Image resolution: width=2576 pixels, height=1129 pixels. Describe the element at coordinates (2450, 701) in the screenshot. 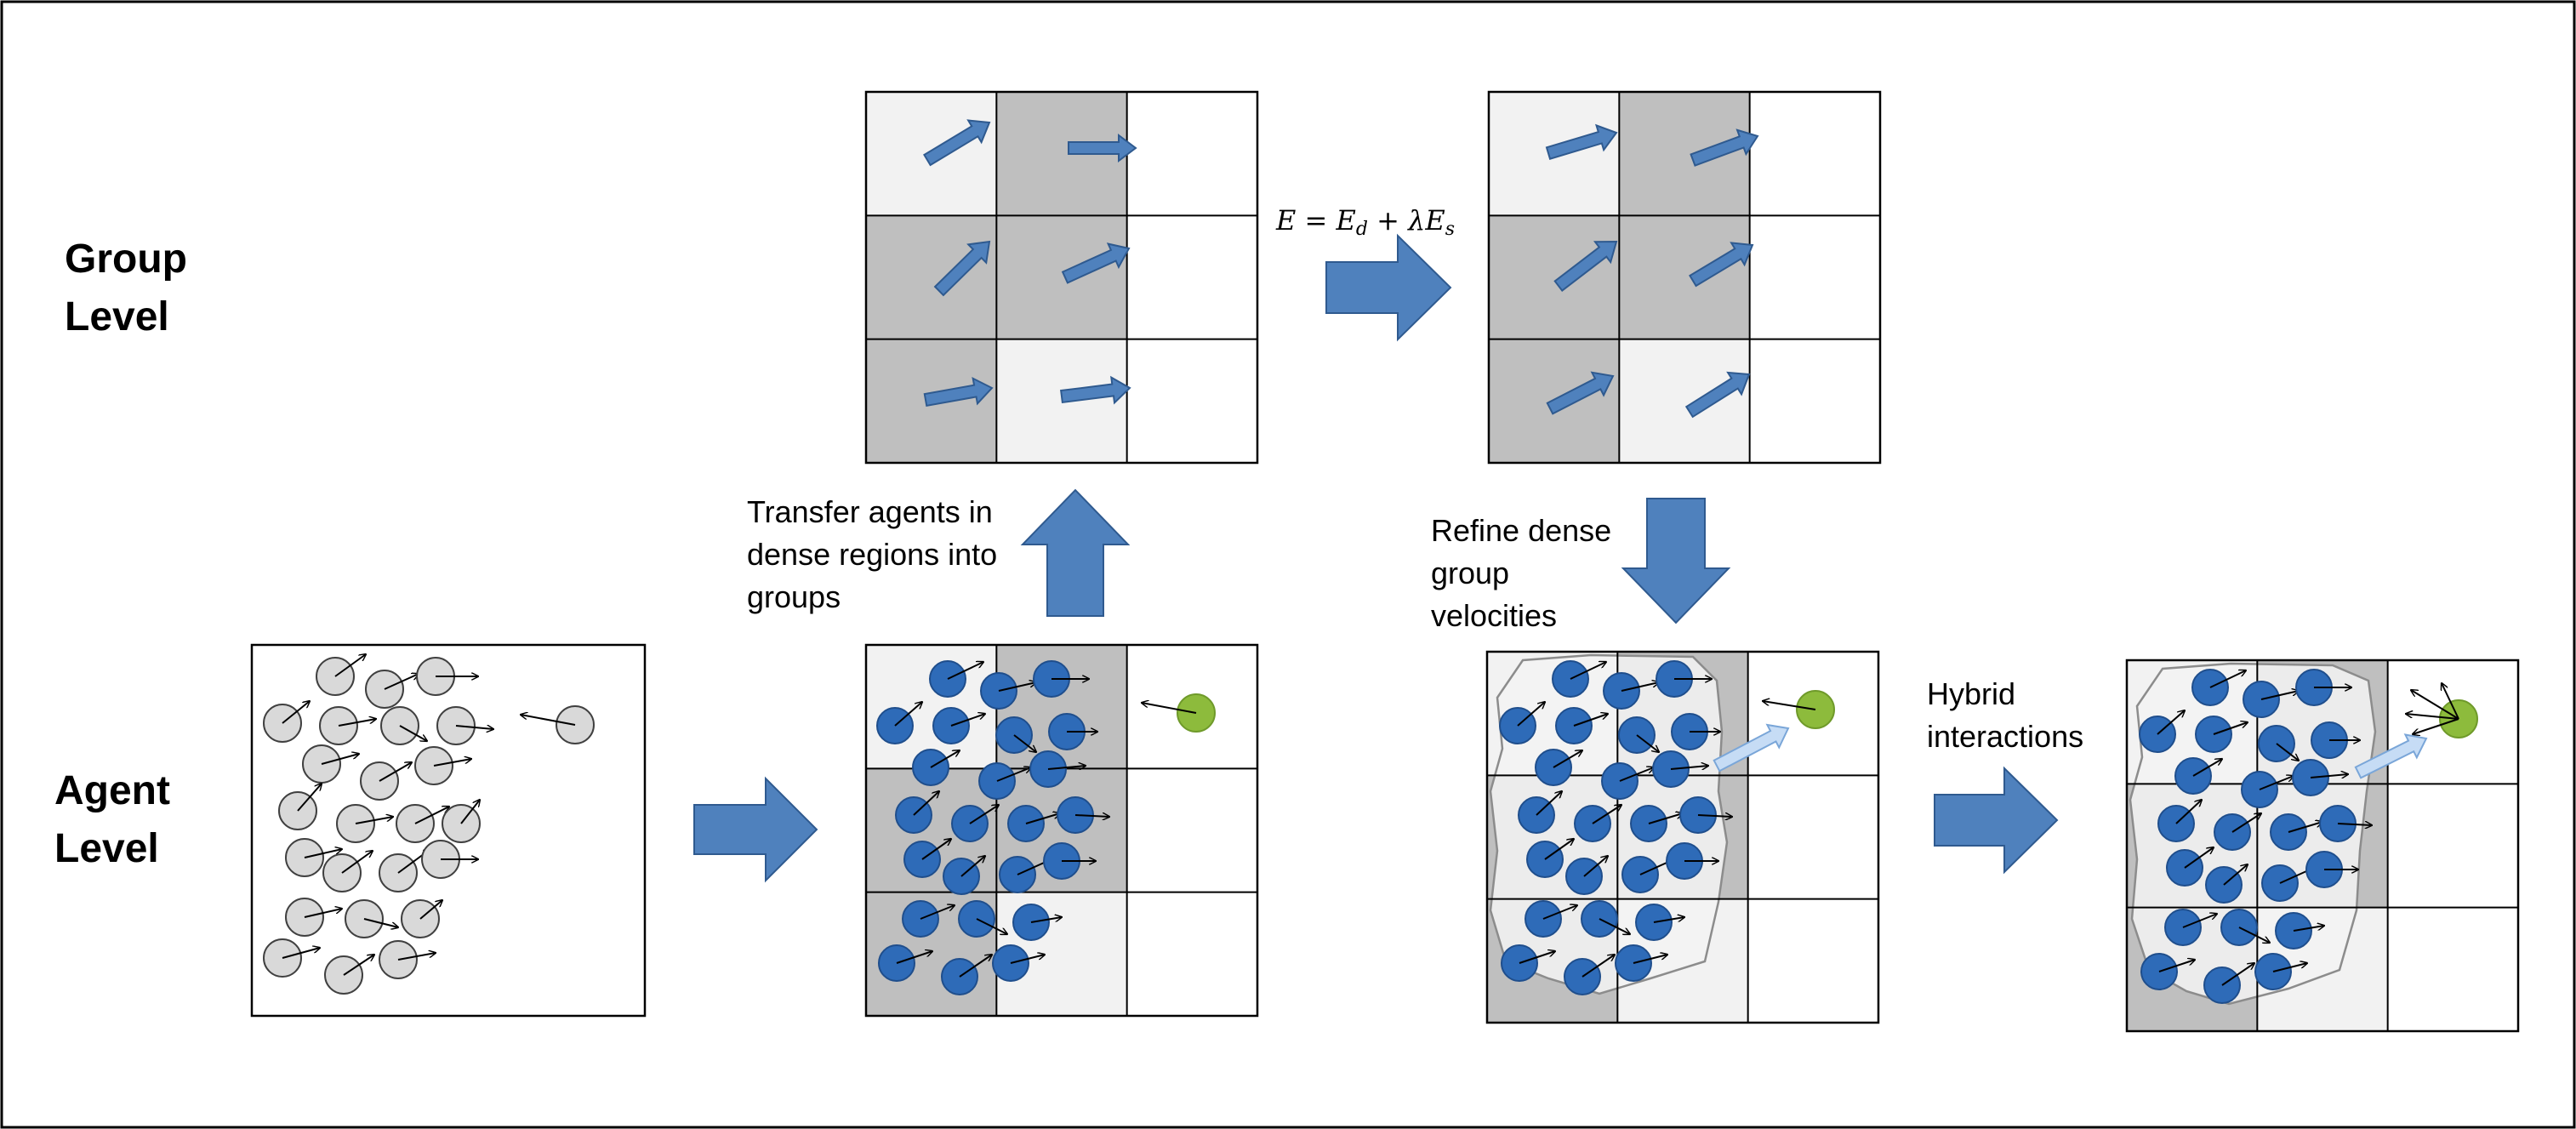

I see `interaction-arrow-icon` at that location.